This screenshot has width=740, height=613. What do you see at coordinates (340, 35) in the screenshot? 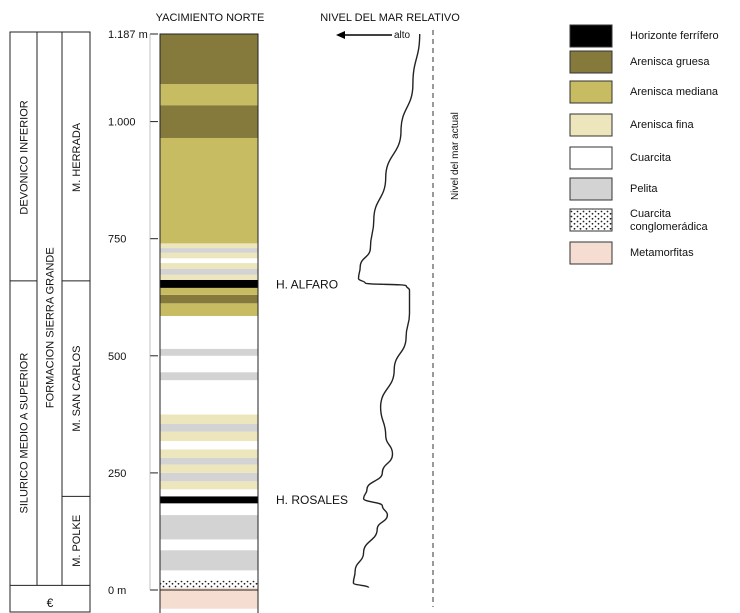
I see `arrow-left-icon` at bounding box center [340, 35].